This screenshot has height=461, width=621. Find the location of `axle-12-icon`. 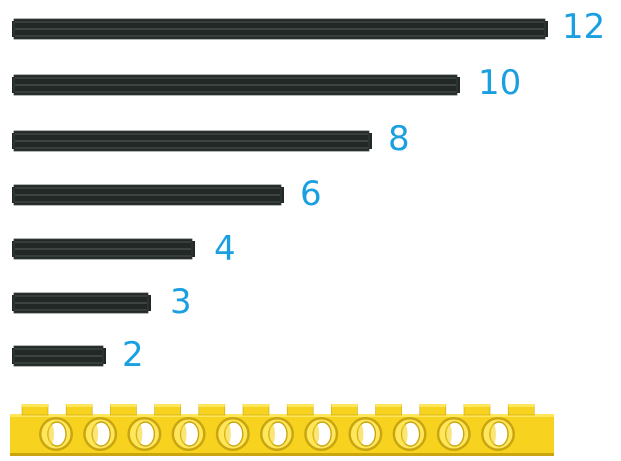

axle-12-icon is located at coordinates (280, 29).